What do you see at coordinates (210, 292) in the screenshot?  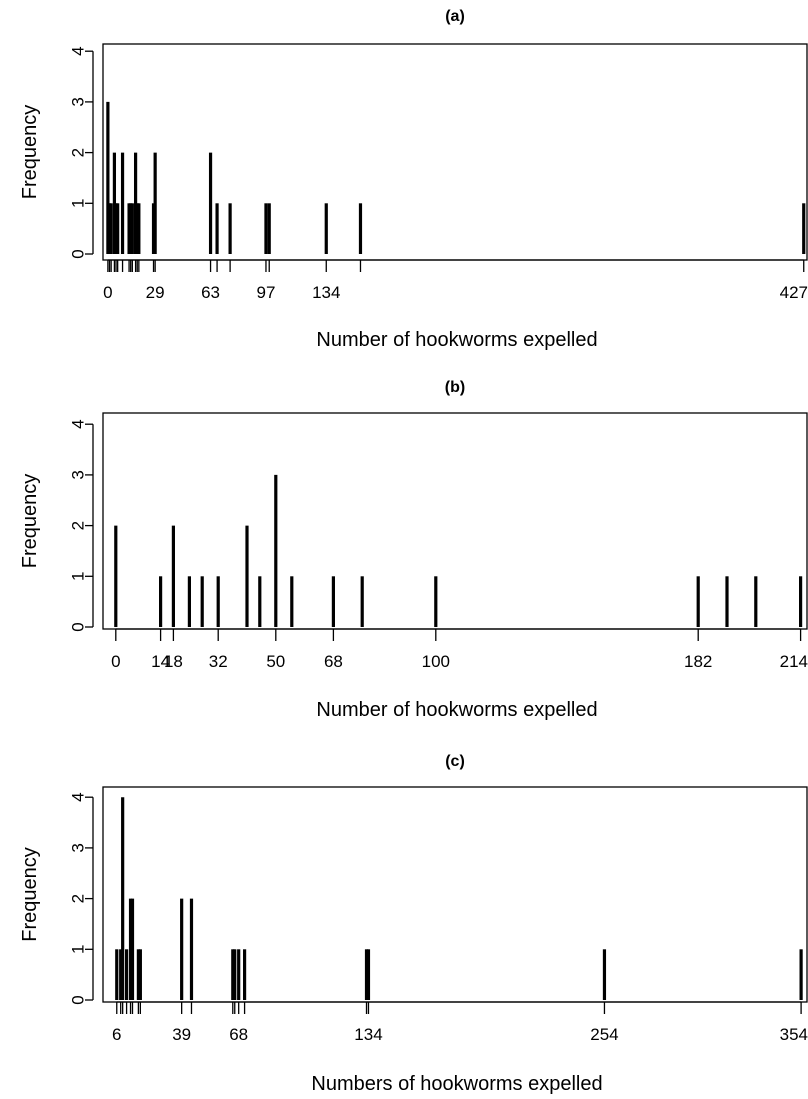 I see `x-tick-label: 63` at bounding box center [210, 292].